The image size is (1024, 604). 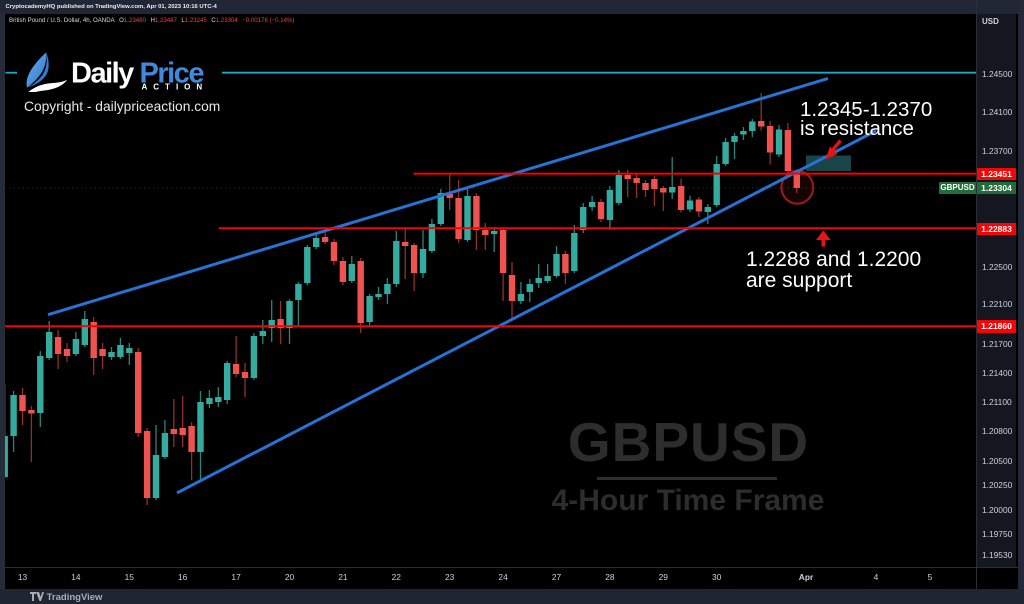 What do you see at coordinates (175, 87) in the screenshot?
I see `svg-text: ACTION` at bounding box center [175, 87].